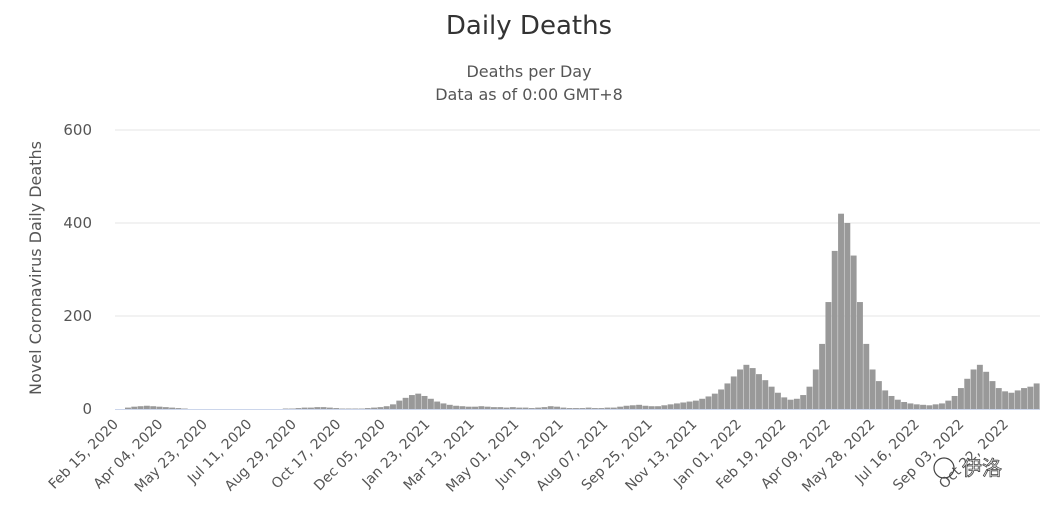 Image resolution: width=1048 pixels, height=512 pixels. Describe the element at coordinates (35, 268) in the screenshot. I see `y-axis-label: Novel Coronavirus Daily Deaths` at that location.